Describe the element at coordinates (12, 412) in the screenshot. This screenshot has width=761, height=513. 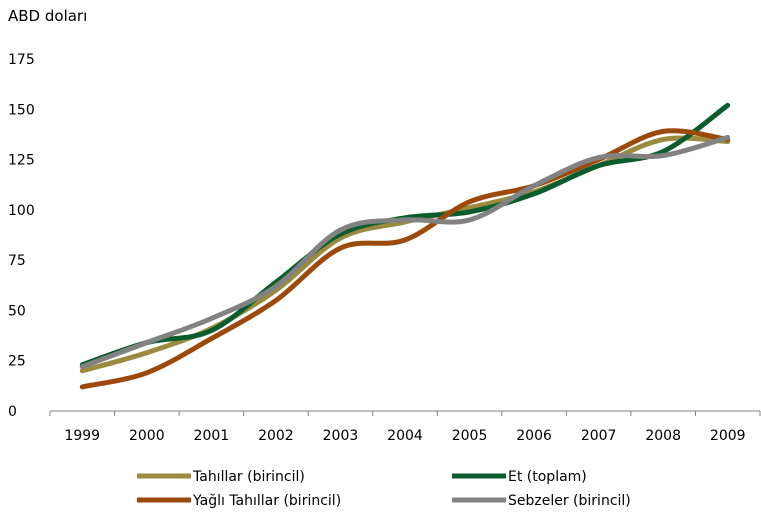
I see `y-tick-label: 0` at that location.